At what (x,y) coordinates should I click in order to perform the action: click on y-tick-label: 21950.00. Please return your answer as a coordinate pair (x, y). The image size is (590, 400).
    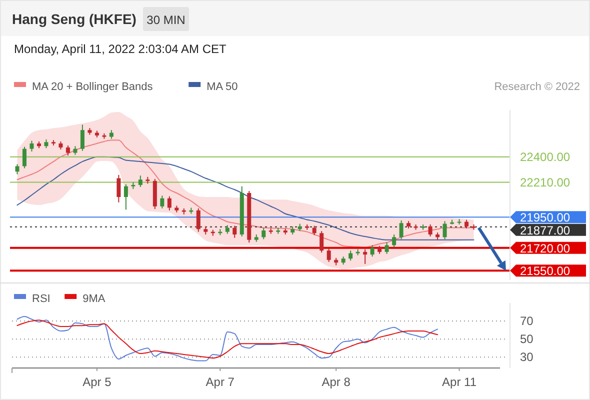
    Looking at the image, I should click on (545, 217).